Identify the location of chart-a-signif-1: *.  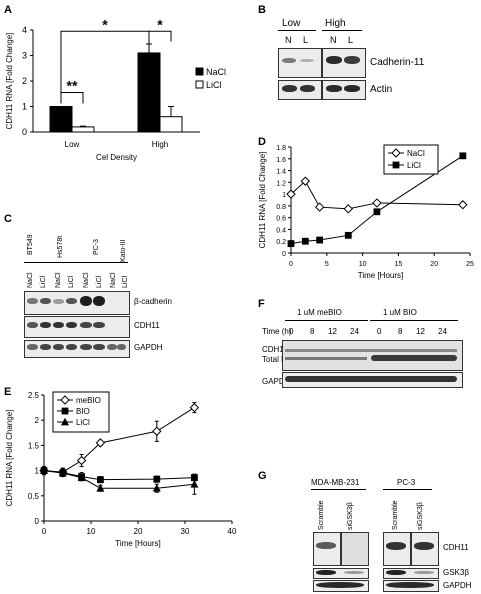
(105, 24).